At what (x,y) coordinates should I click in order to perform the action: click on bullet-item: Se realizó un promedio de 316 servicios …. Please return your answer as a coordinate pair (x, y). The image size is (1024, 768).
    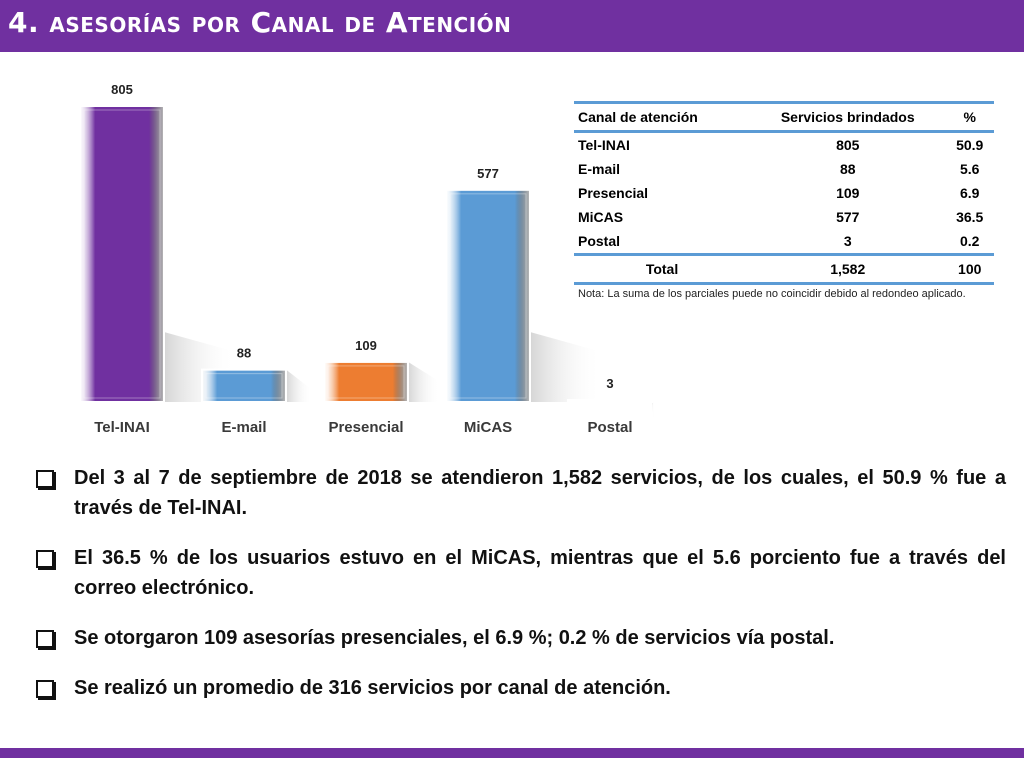
    Looking at the image, I should click on (520, 688).